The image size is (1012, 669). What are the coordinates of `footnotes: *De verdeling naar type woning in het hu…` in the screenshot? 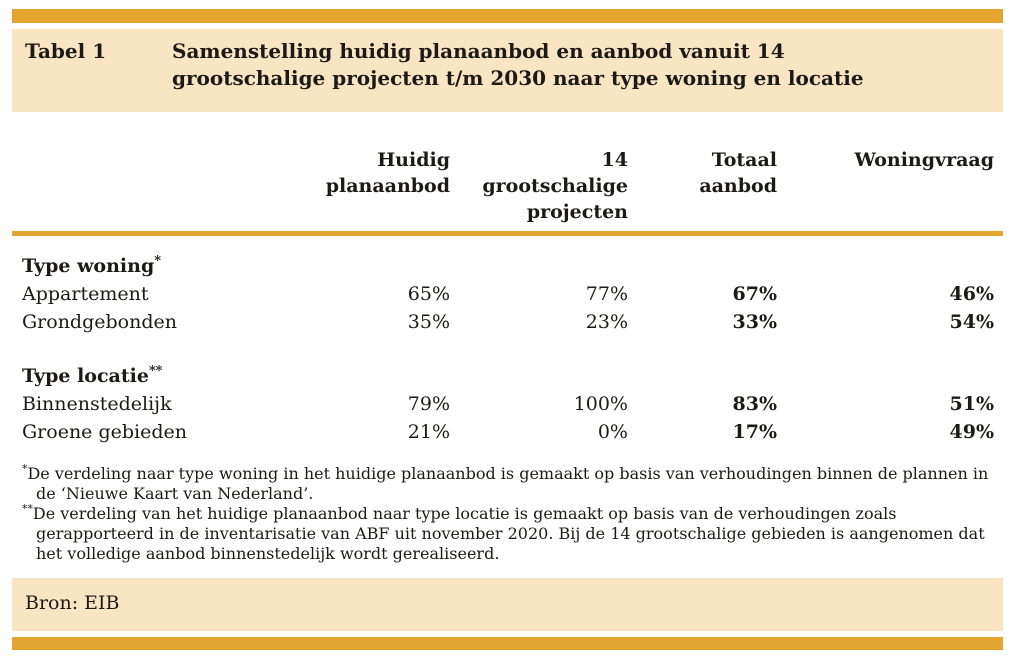 It's located at (507, 514).